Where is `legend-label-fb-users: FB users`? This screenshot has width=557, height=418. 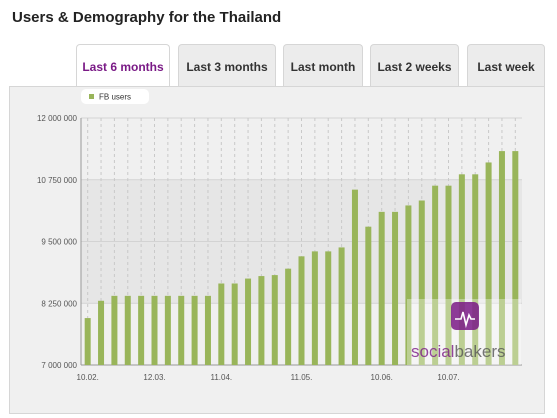
legend-label-fb-users: FB users is located at coordinates (115, 97).